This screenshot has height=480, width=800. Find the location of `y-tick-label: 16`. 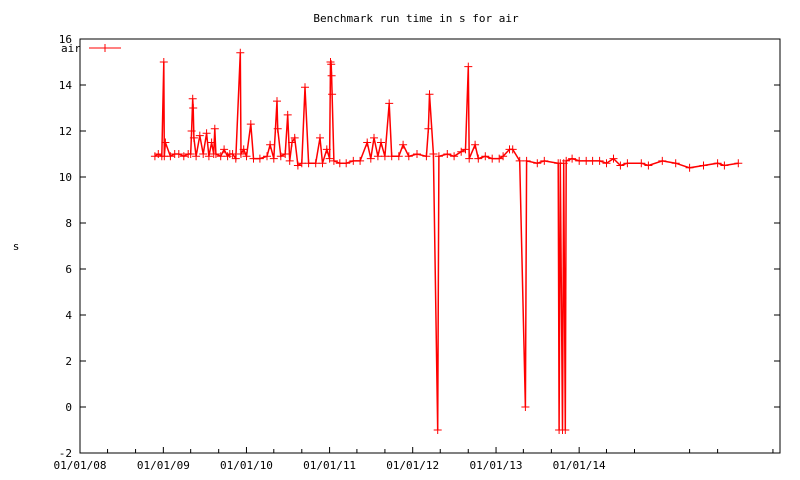

y-tick-label: 16 is located at coordinates (65, 39).